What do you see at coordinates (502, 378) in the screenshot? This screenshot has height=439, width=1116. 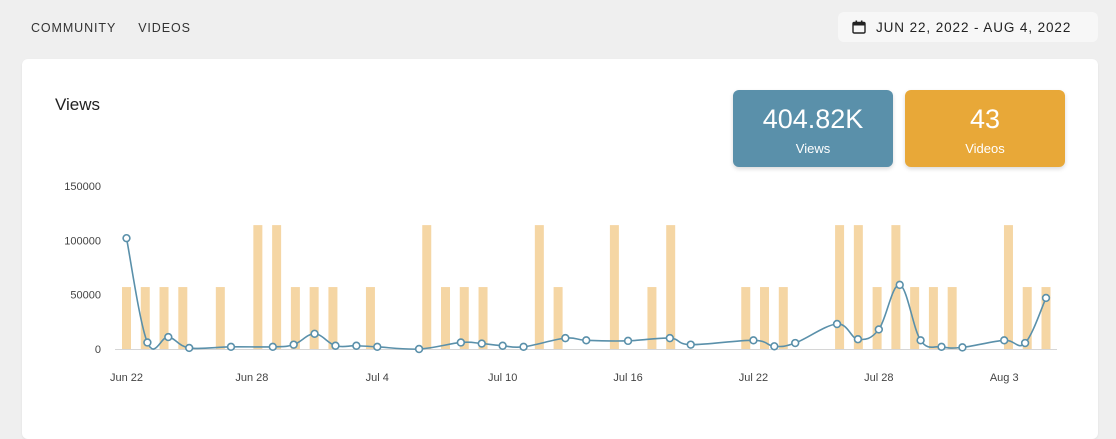 I see `x-tick-label: Jul 10` at bounding box center [502, 378].